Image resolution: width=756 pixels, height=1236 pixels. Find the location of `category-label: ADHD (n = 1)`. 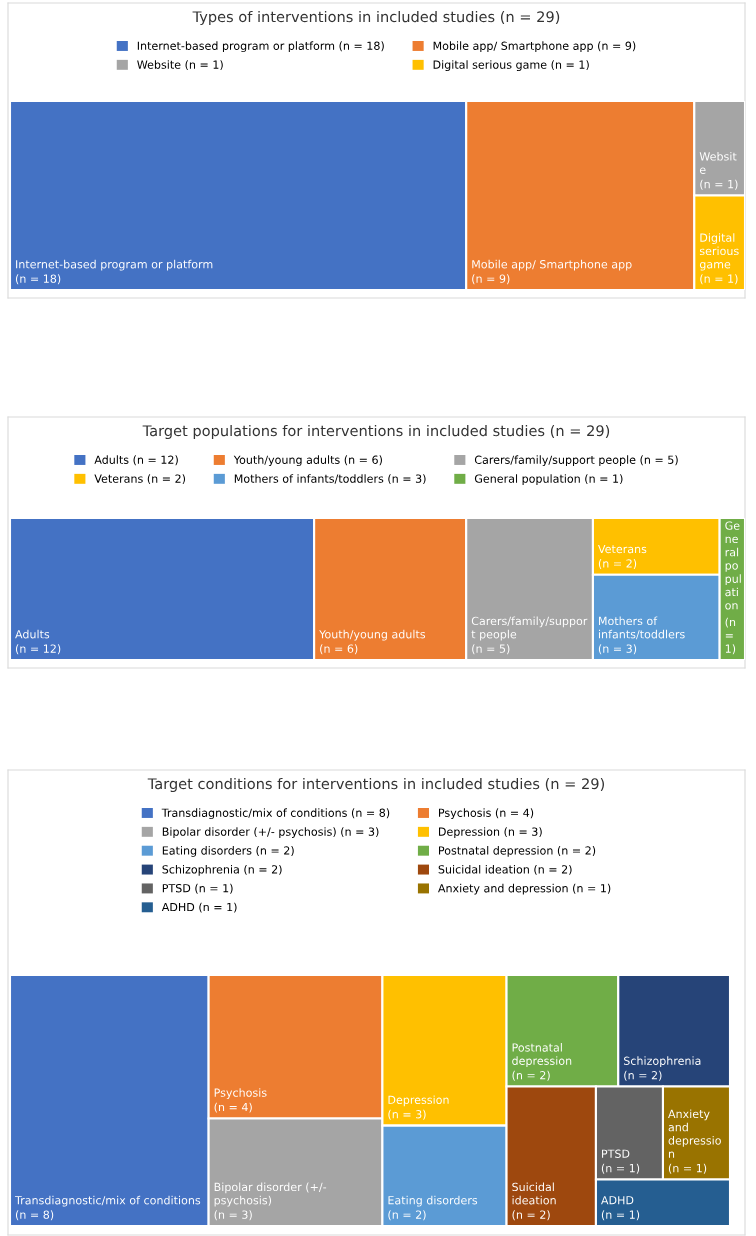

category-label: ADHD (n = 1) is located at coordinates (199, 907).